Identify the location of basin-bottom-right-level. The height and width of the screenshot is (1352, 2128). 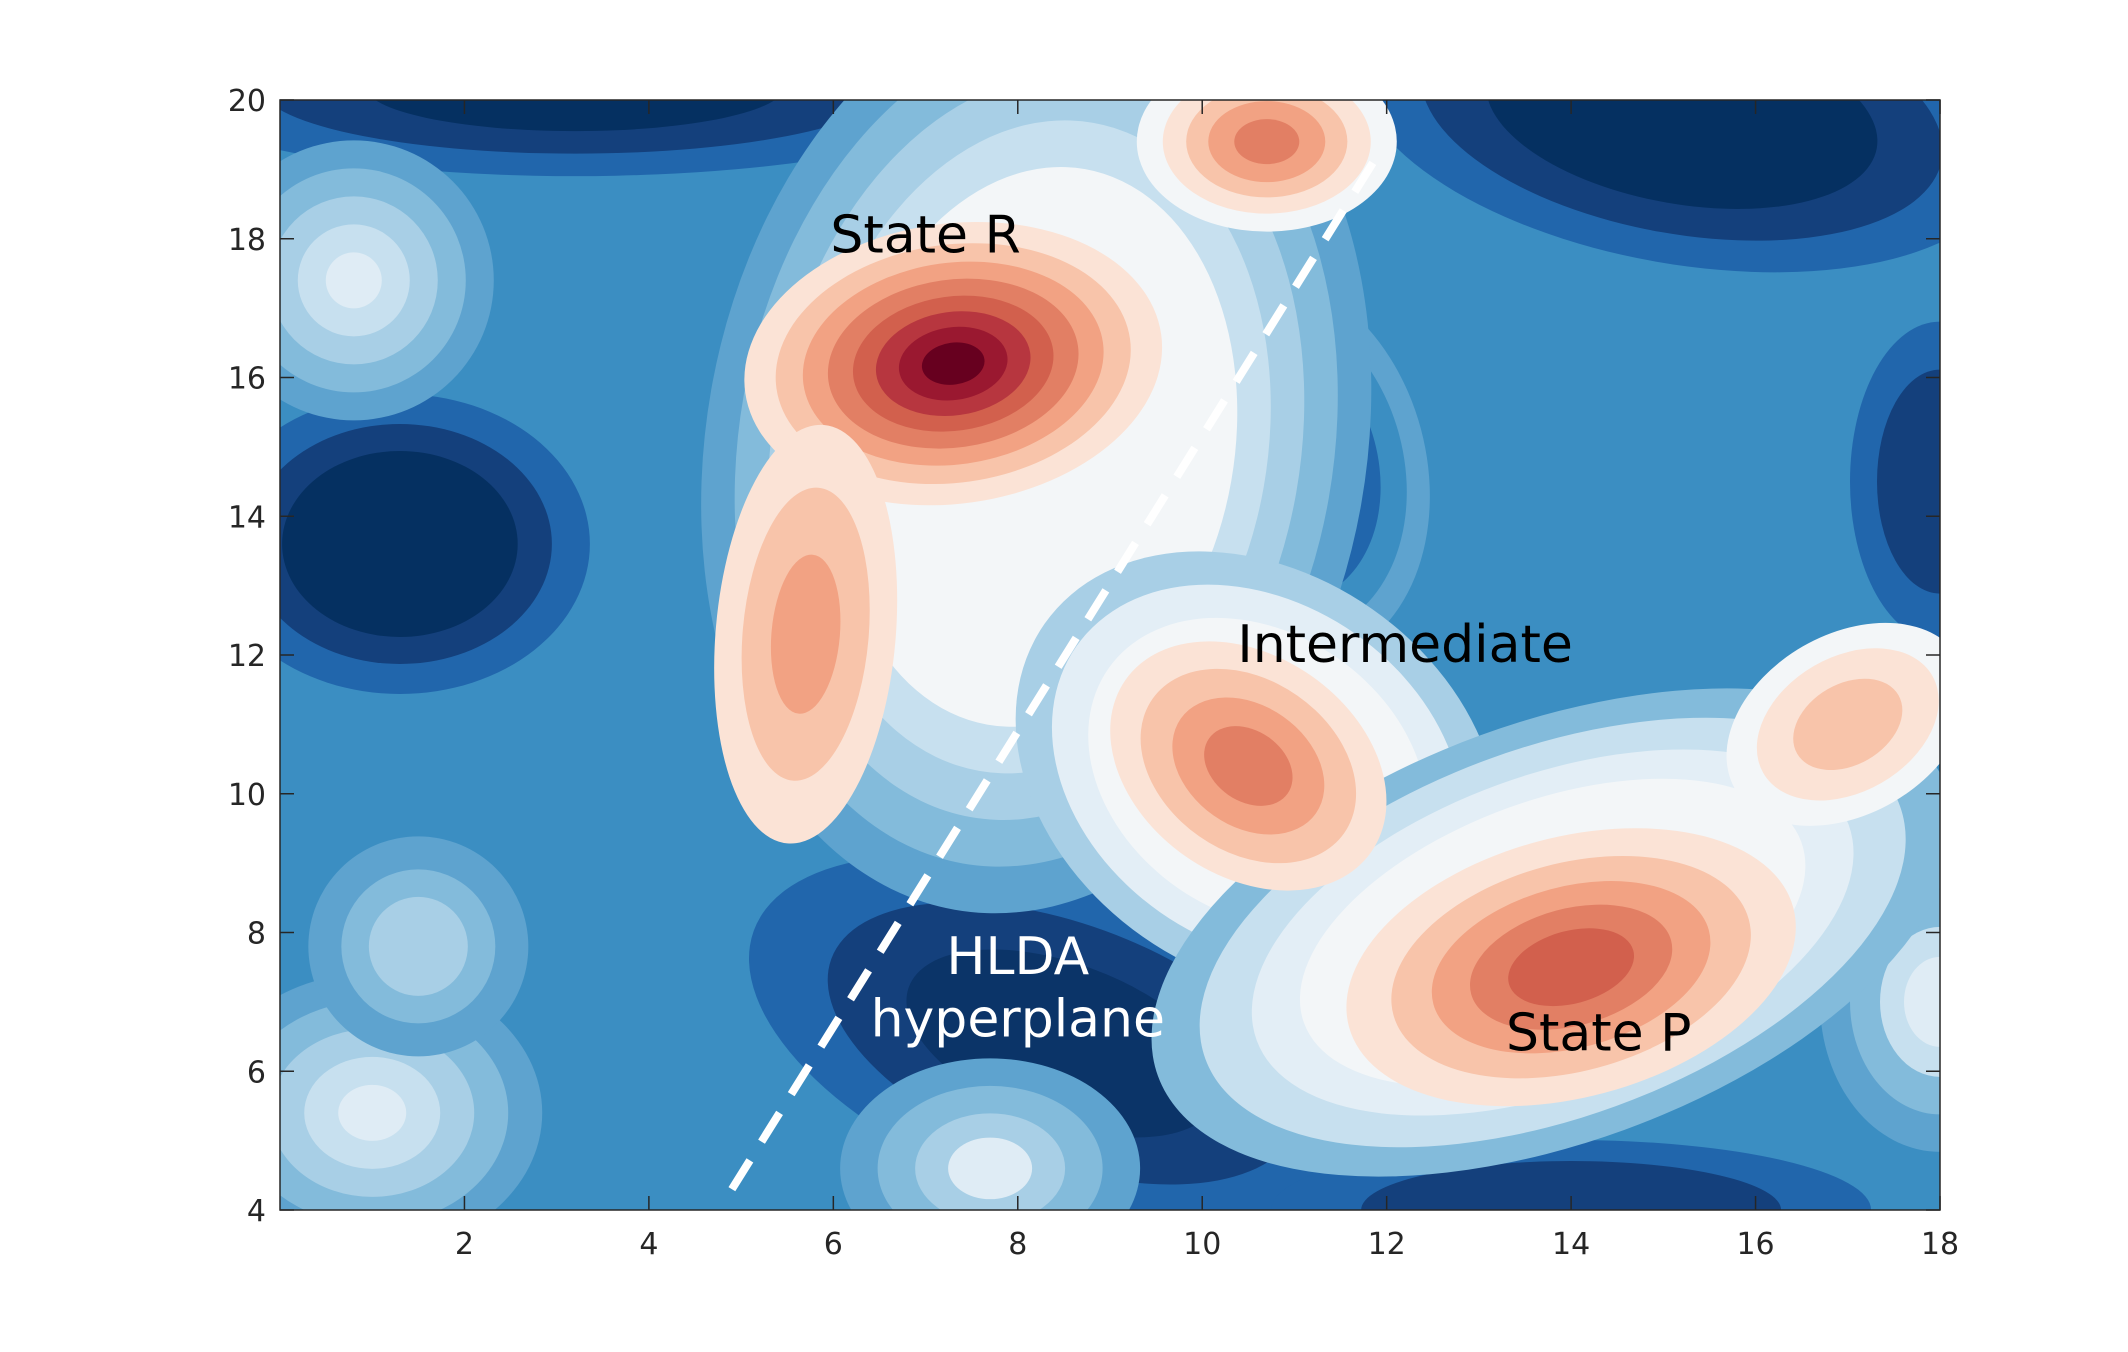
(1571, 1185).